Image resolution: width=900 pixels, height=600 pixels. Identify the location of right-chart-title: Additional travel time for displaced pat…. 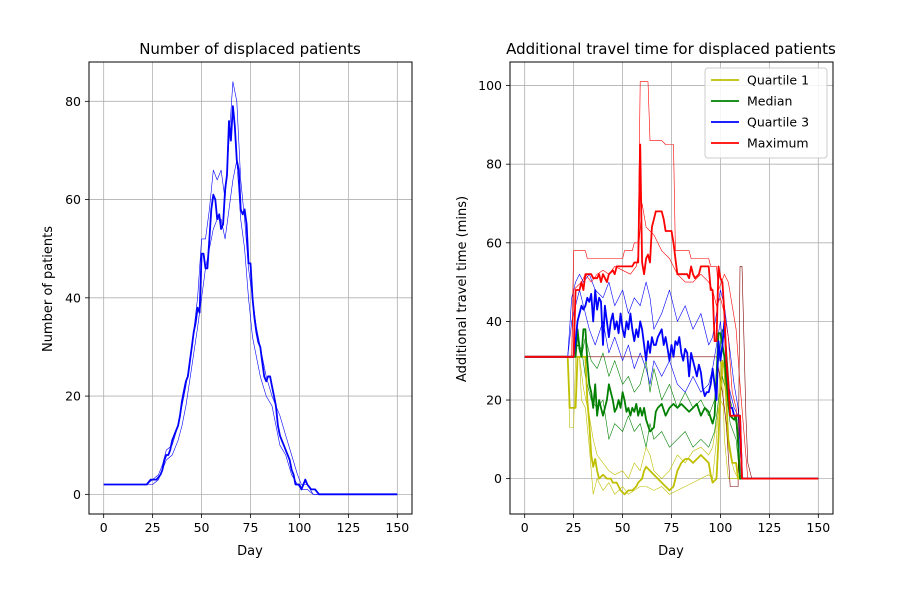
(671, 49).